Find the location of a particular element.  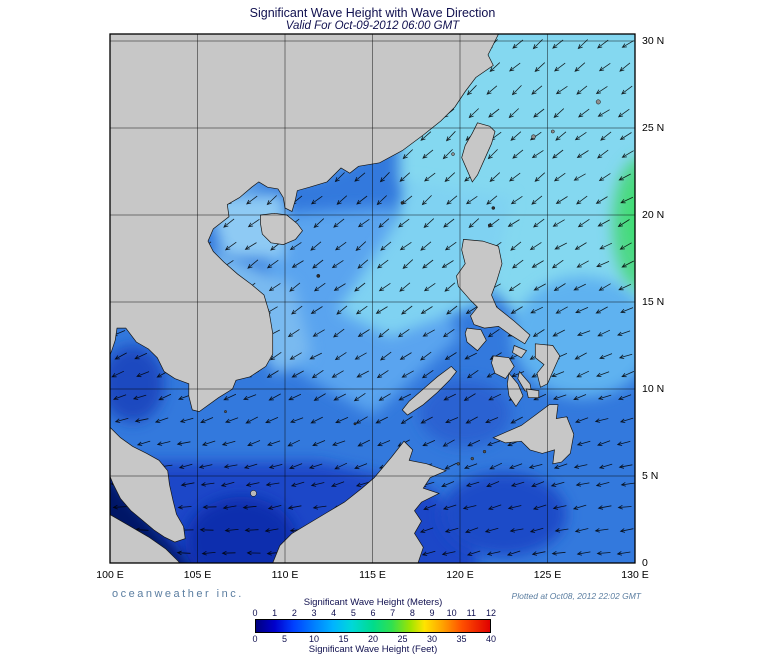

island-paracel is located at coordinates (318, 276).